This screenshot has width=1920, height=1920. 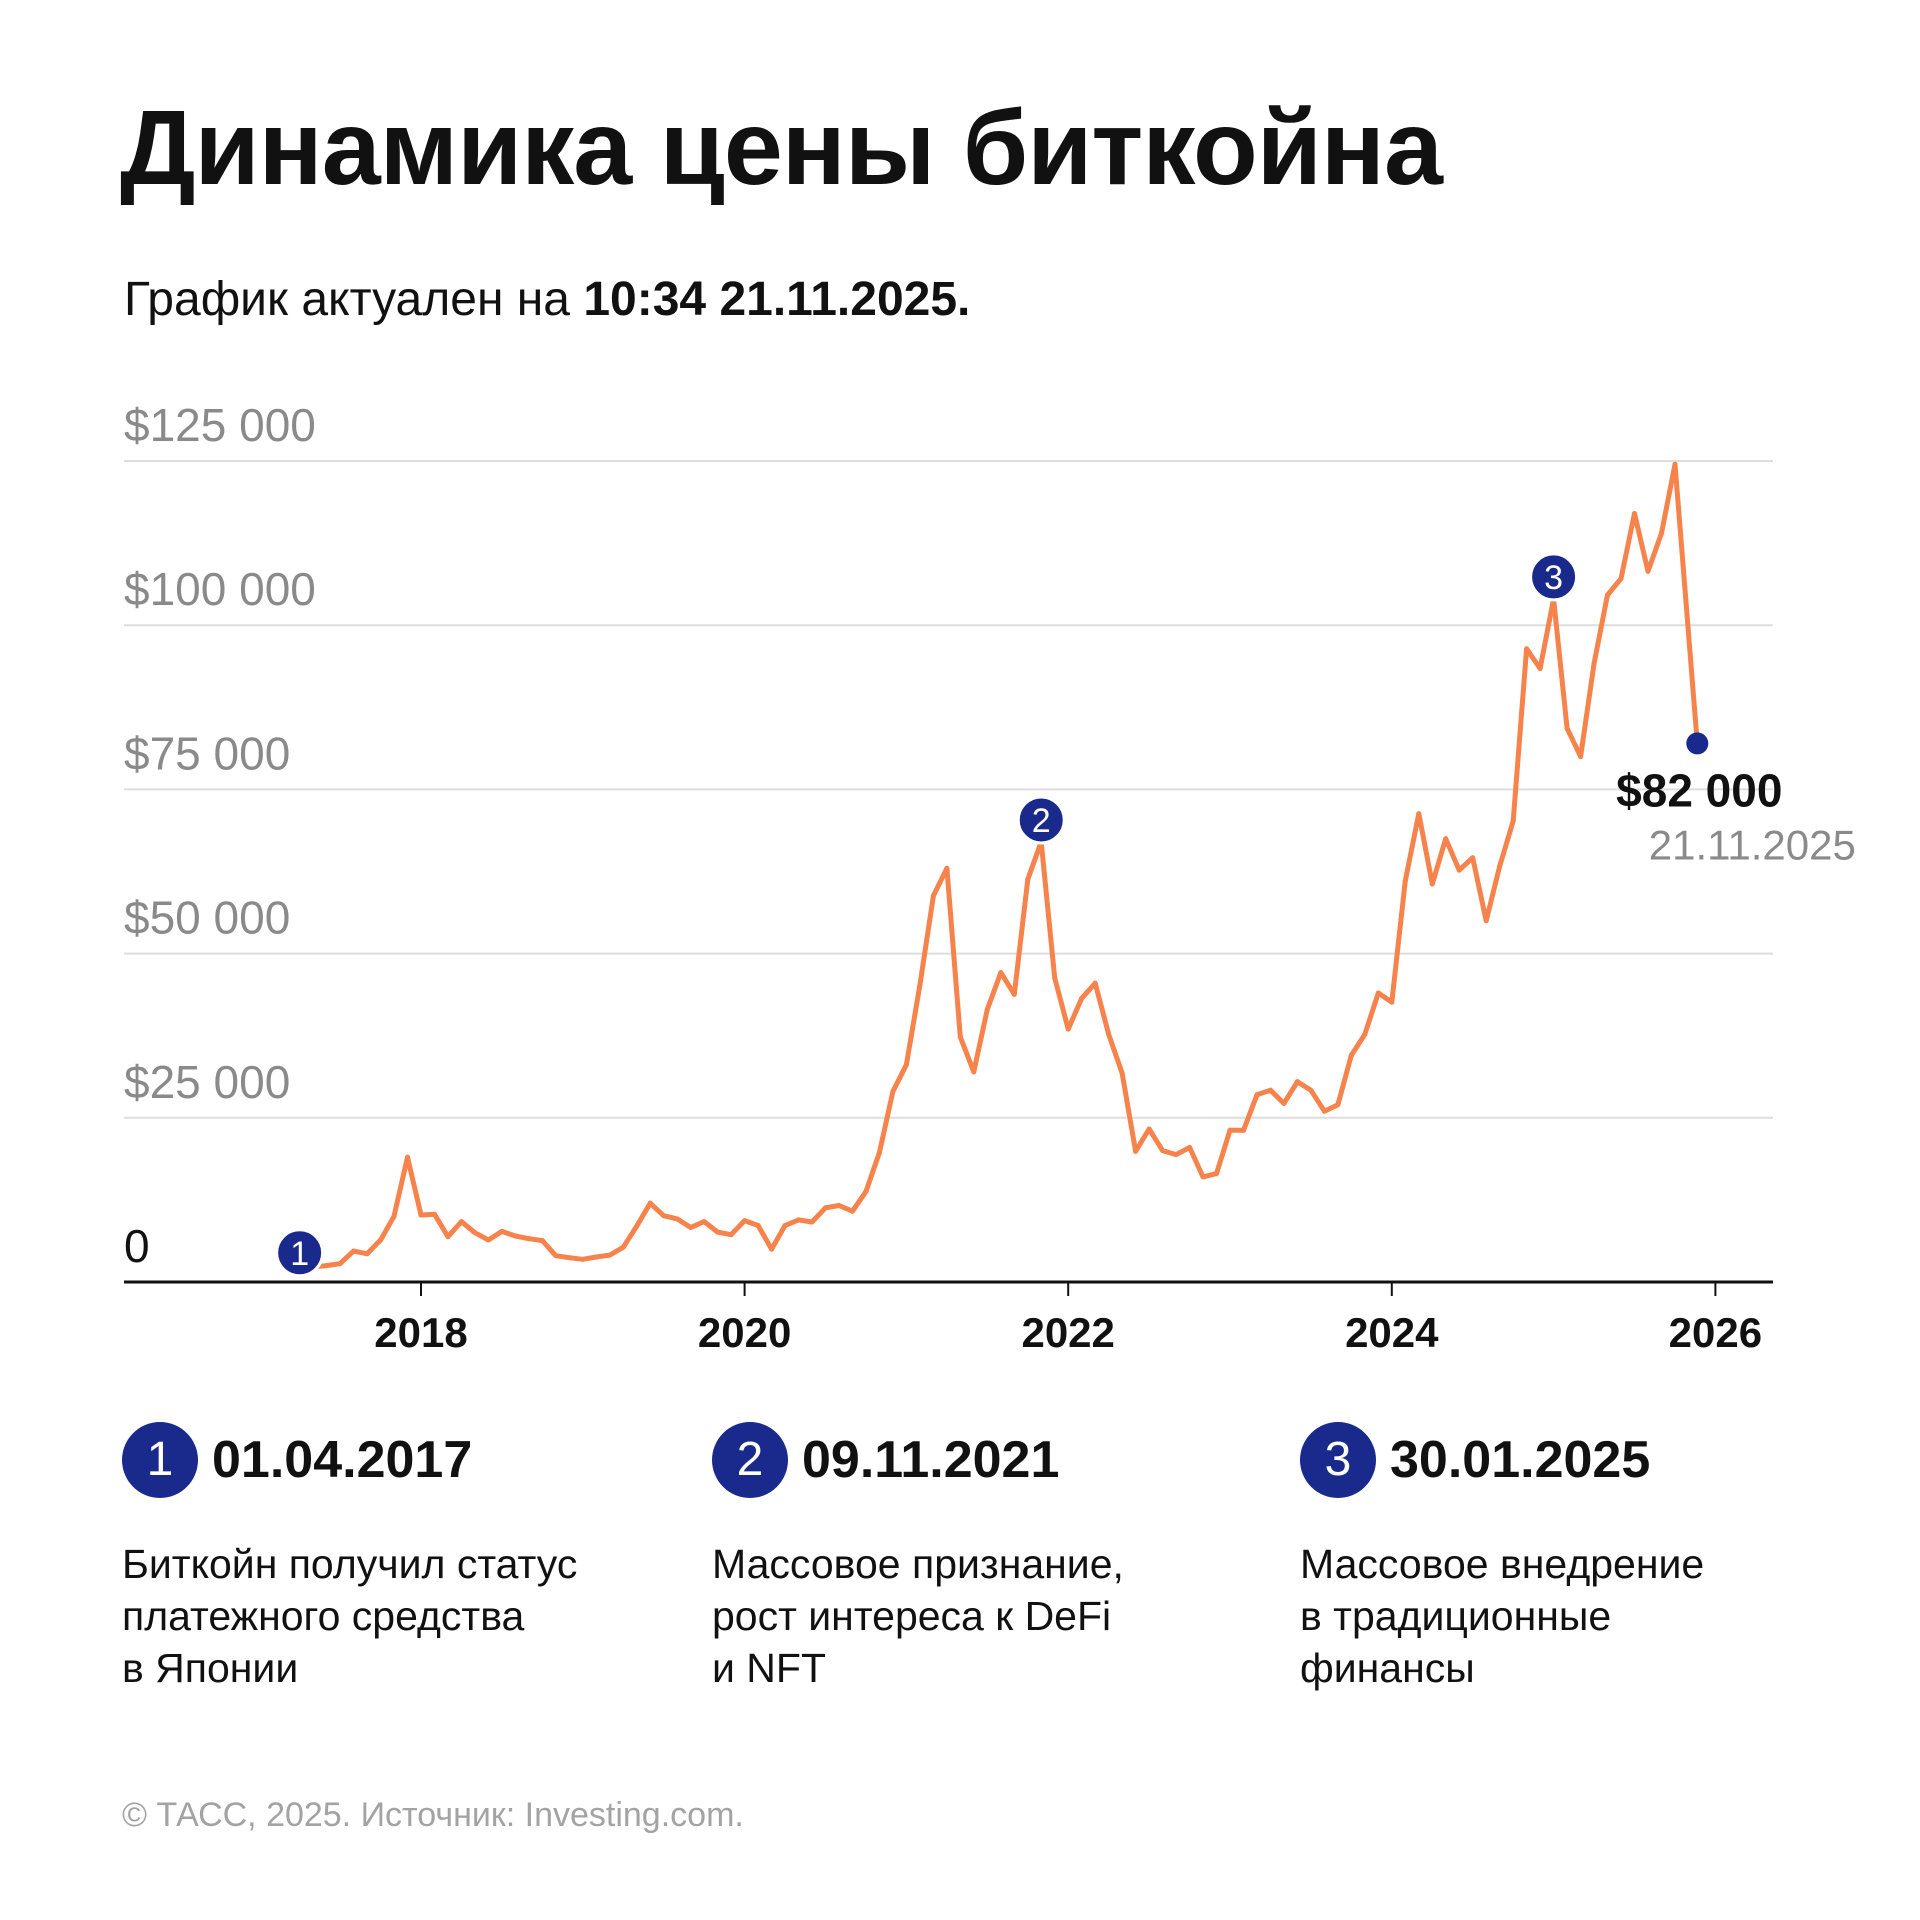 I want to click on last-point-dot, so click(x=1697, y=743).